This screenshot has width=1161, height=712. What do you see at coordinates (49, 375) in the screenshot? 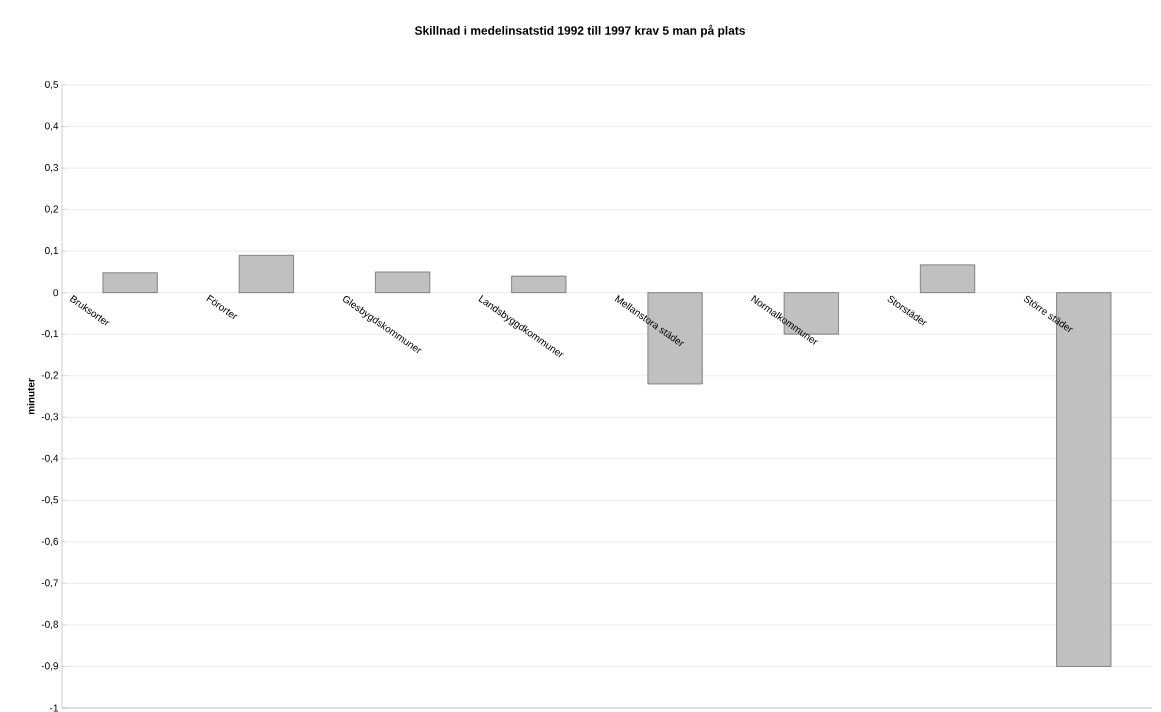
I see `y-tick-label: -0,2` at bounding box center [49, 375].